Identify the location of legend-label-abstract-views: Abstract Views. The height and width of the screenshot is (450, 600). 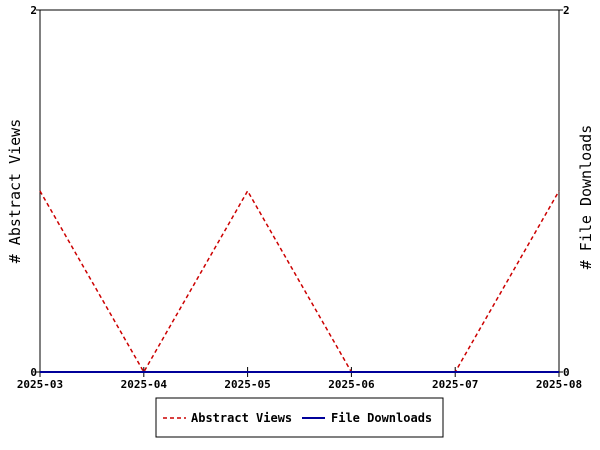
(241, 418).